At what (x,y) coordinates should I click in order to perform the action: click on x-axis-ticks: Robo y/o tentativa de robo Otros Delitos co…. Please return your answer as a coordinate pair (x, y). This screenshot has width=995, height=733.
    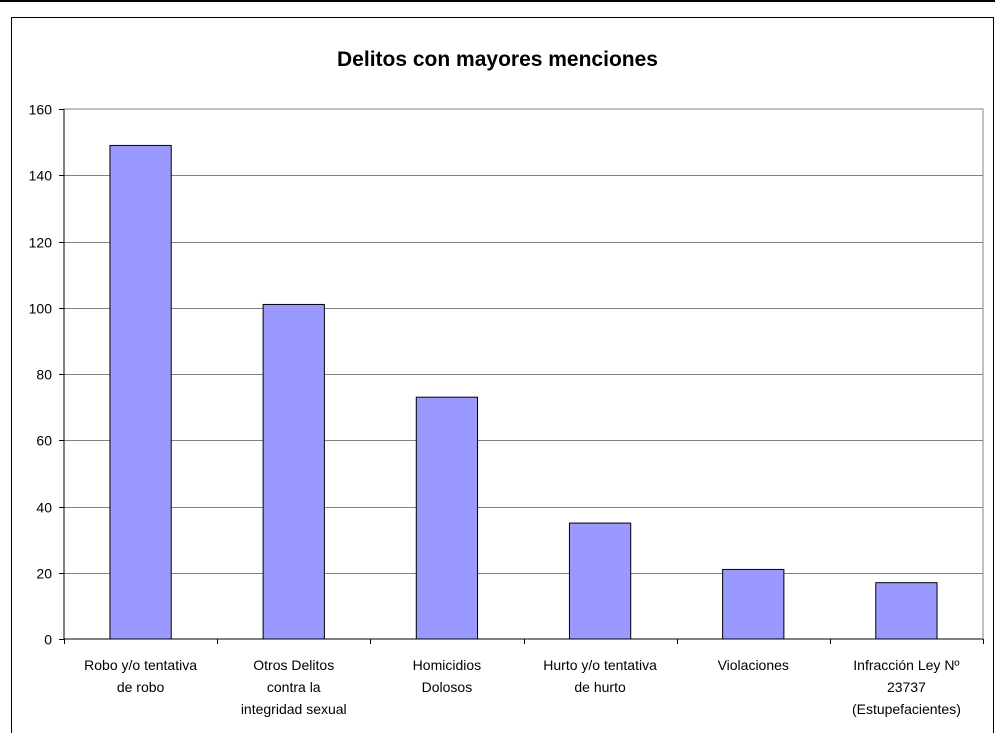
    Looking at the image, I should click on (524, 678).